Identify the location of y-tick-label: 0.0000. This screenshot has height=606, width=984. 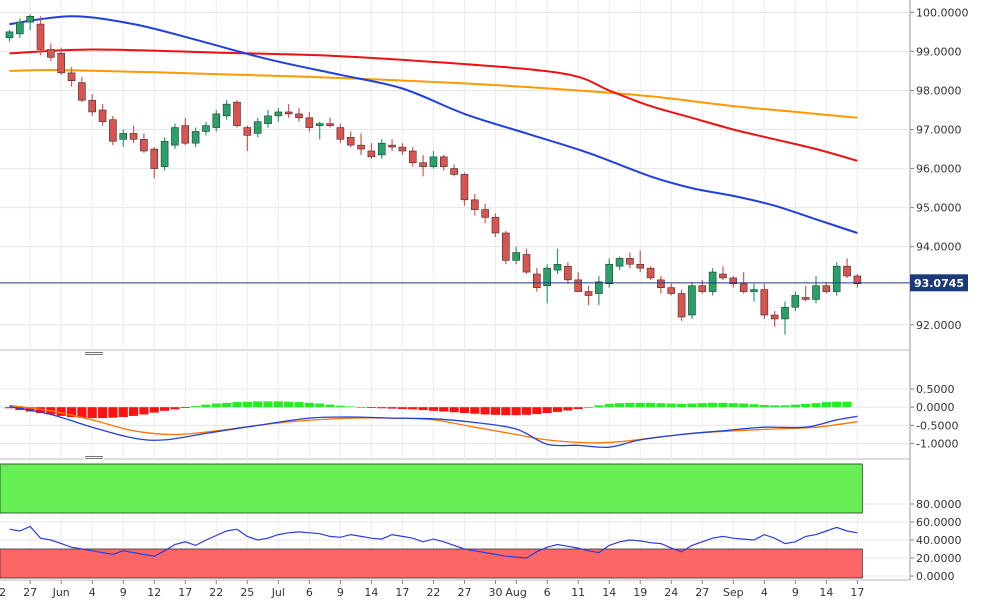
(935, 576).